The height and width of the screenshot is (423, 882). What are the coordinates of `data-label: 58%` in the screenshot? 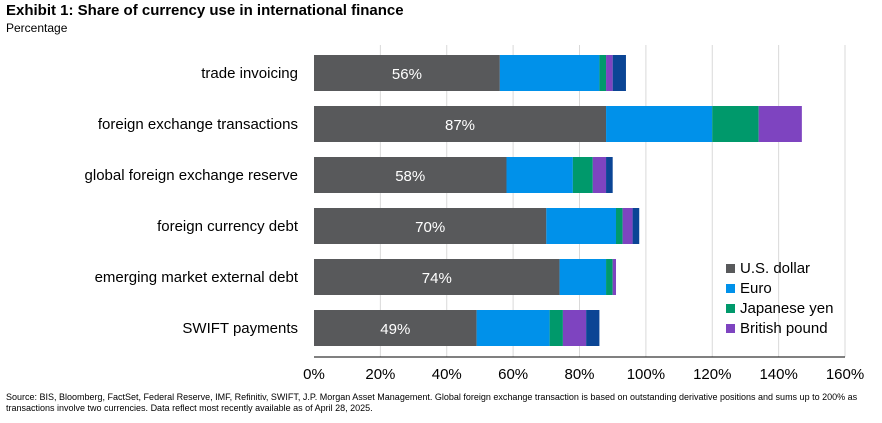 It's located at (410, 176).